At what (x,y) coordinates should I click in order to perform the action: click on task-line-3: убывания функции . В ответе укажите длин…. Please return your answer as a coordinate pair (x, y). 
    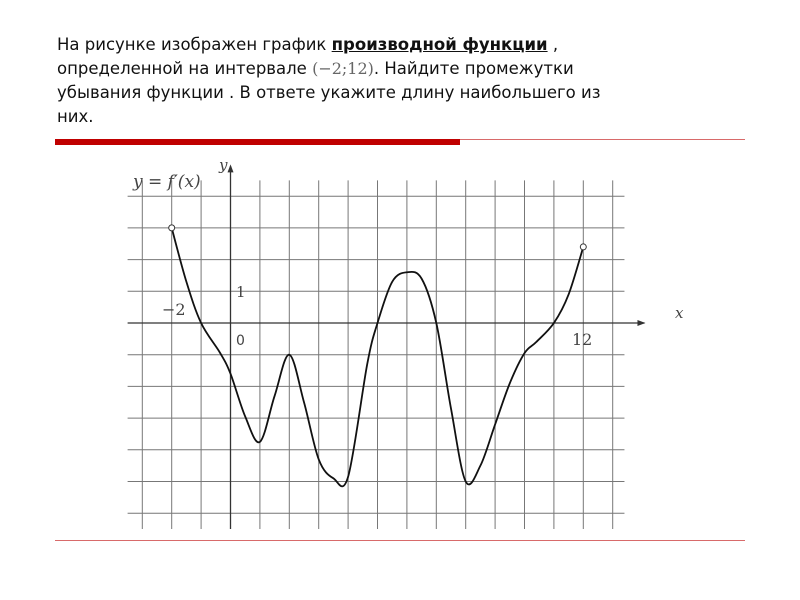
    Looking at the image, I should click on (329, 92).